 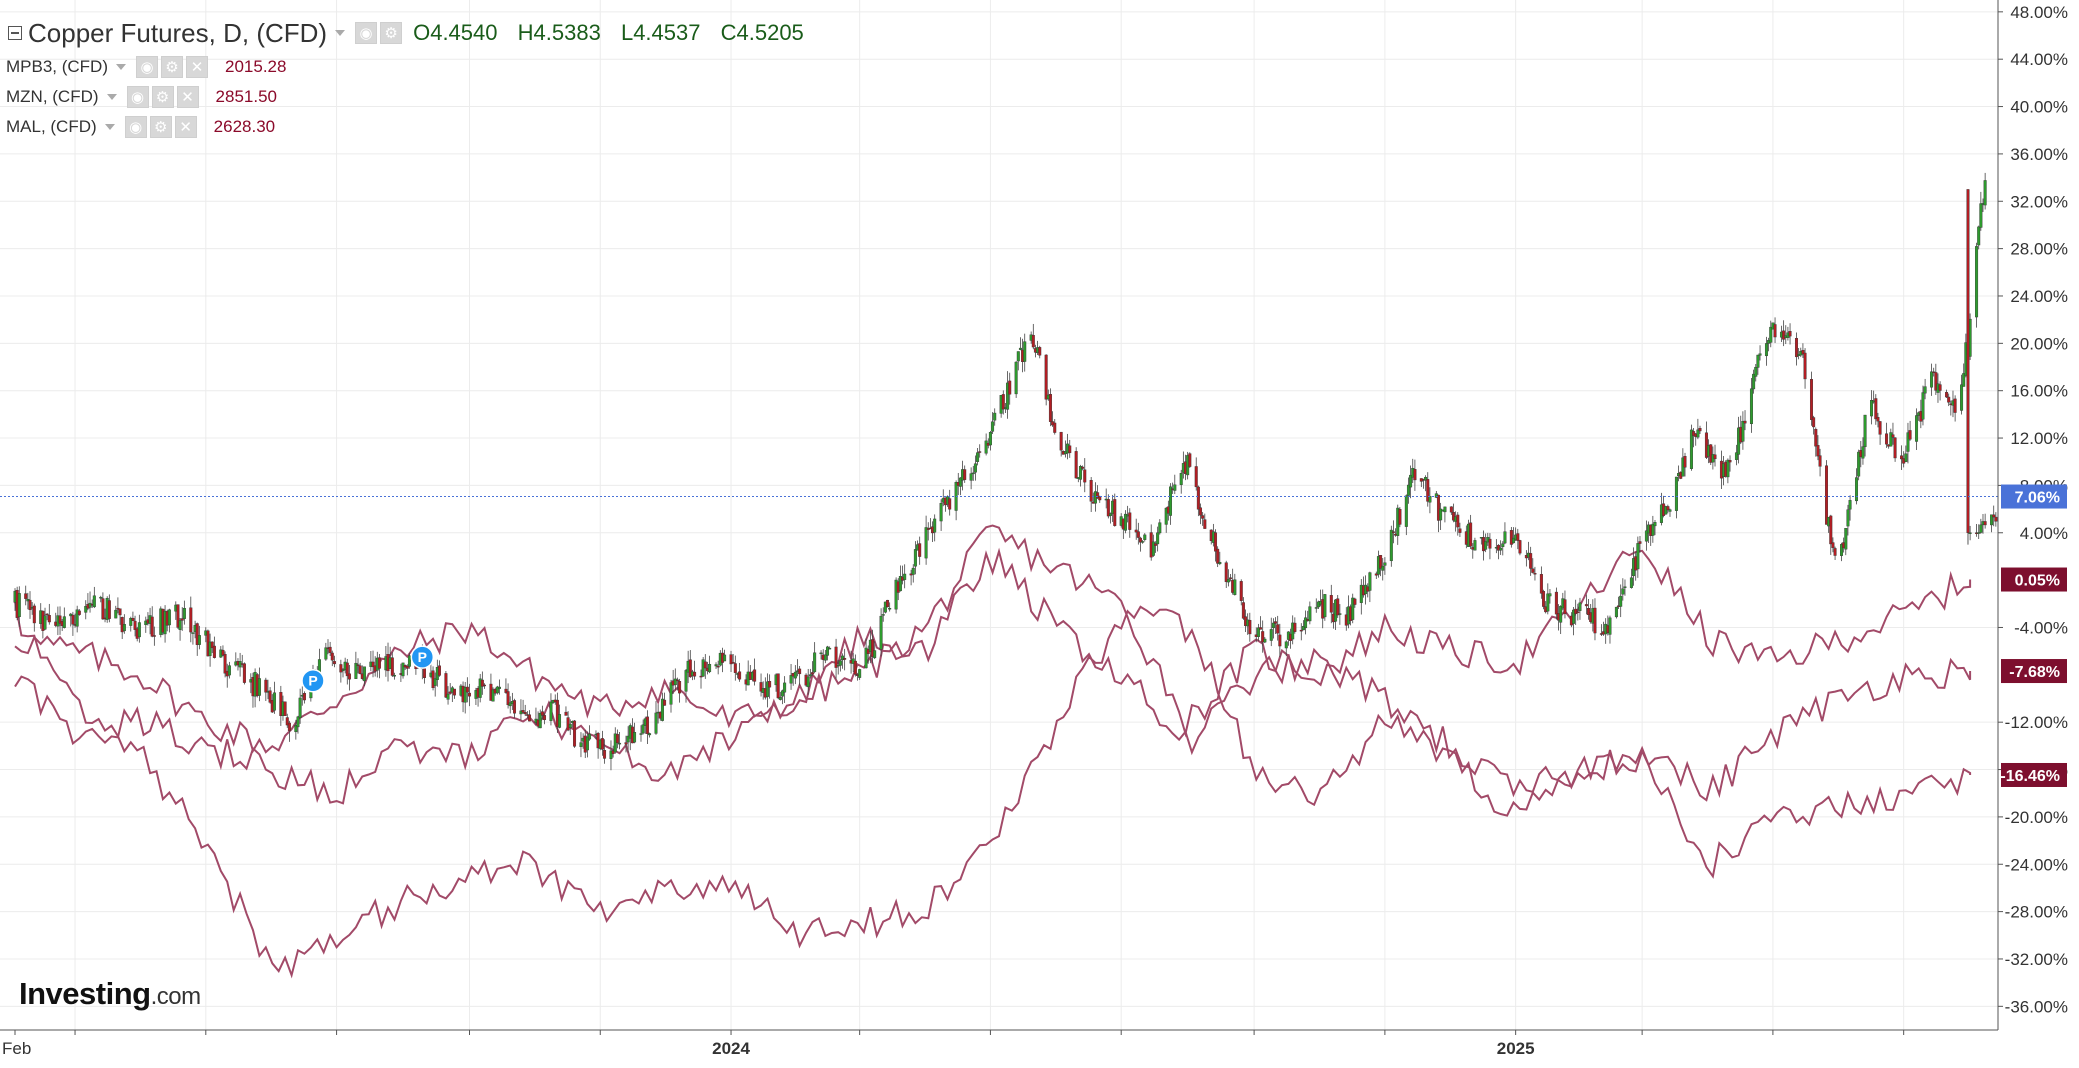 I want to click on comparison-title: MPB3, (CFD), so click(x=57, y=66).